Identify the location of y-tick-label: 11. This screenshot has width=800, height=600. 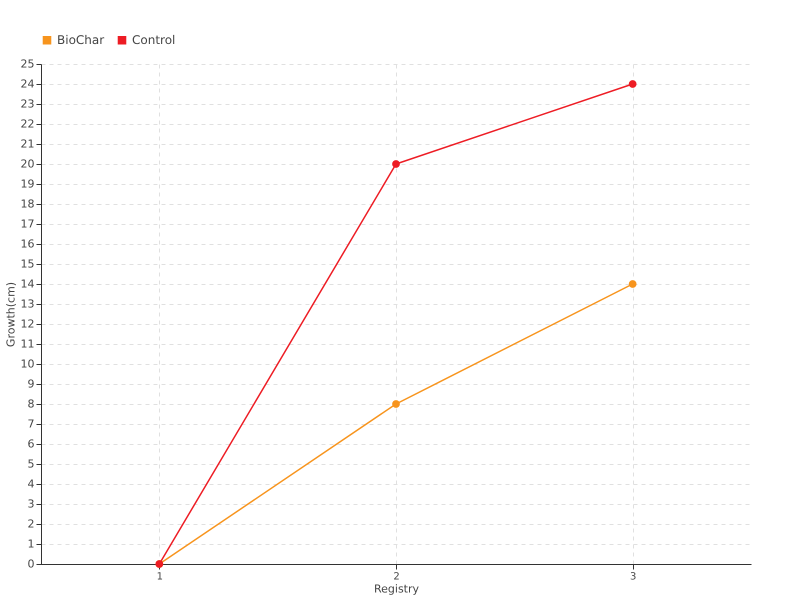
(27, 344).